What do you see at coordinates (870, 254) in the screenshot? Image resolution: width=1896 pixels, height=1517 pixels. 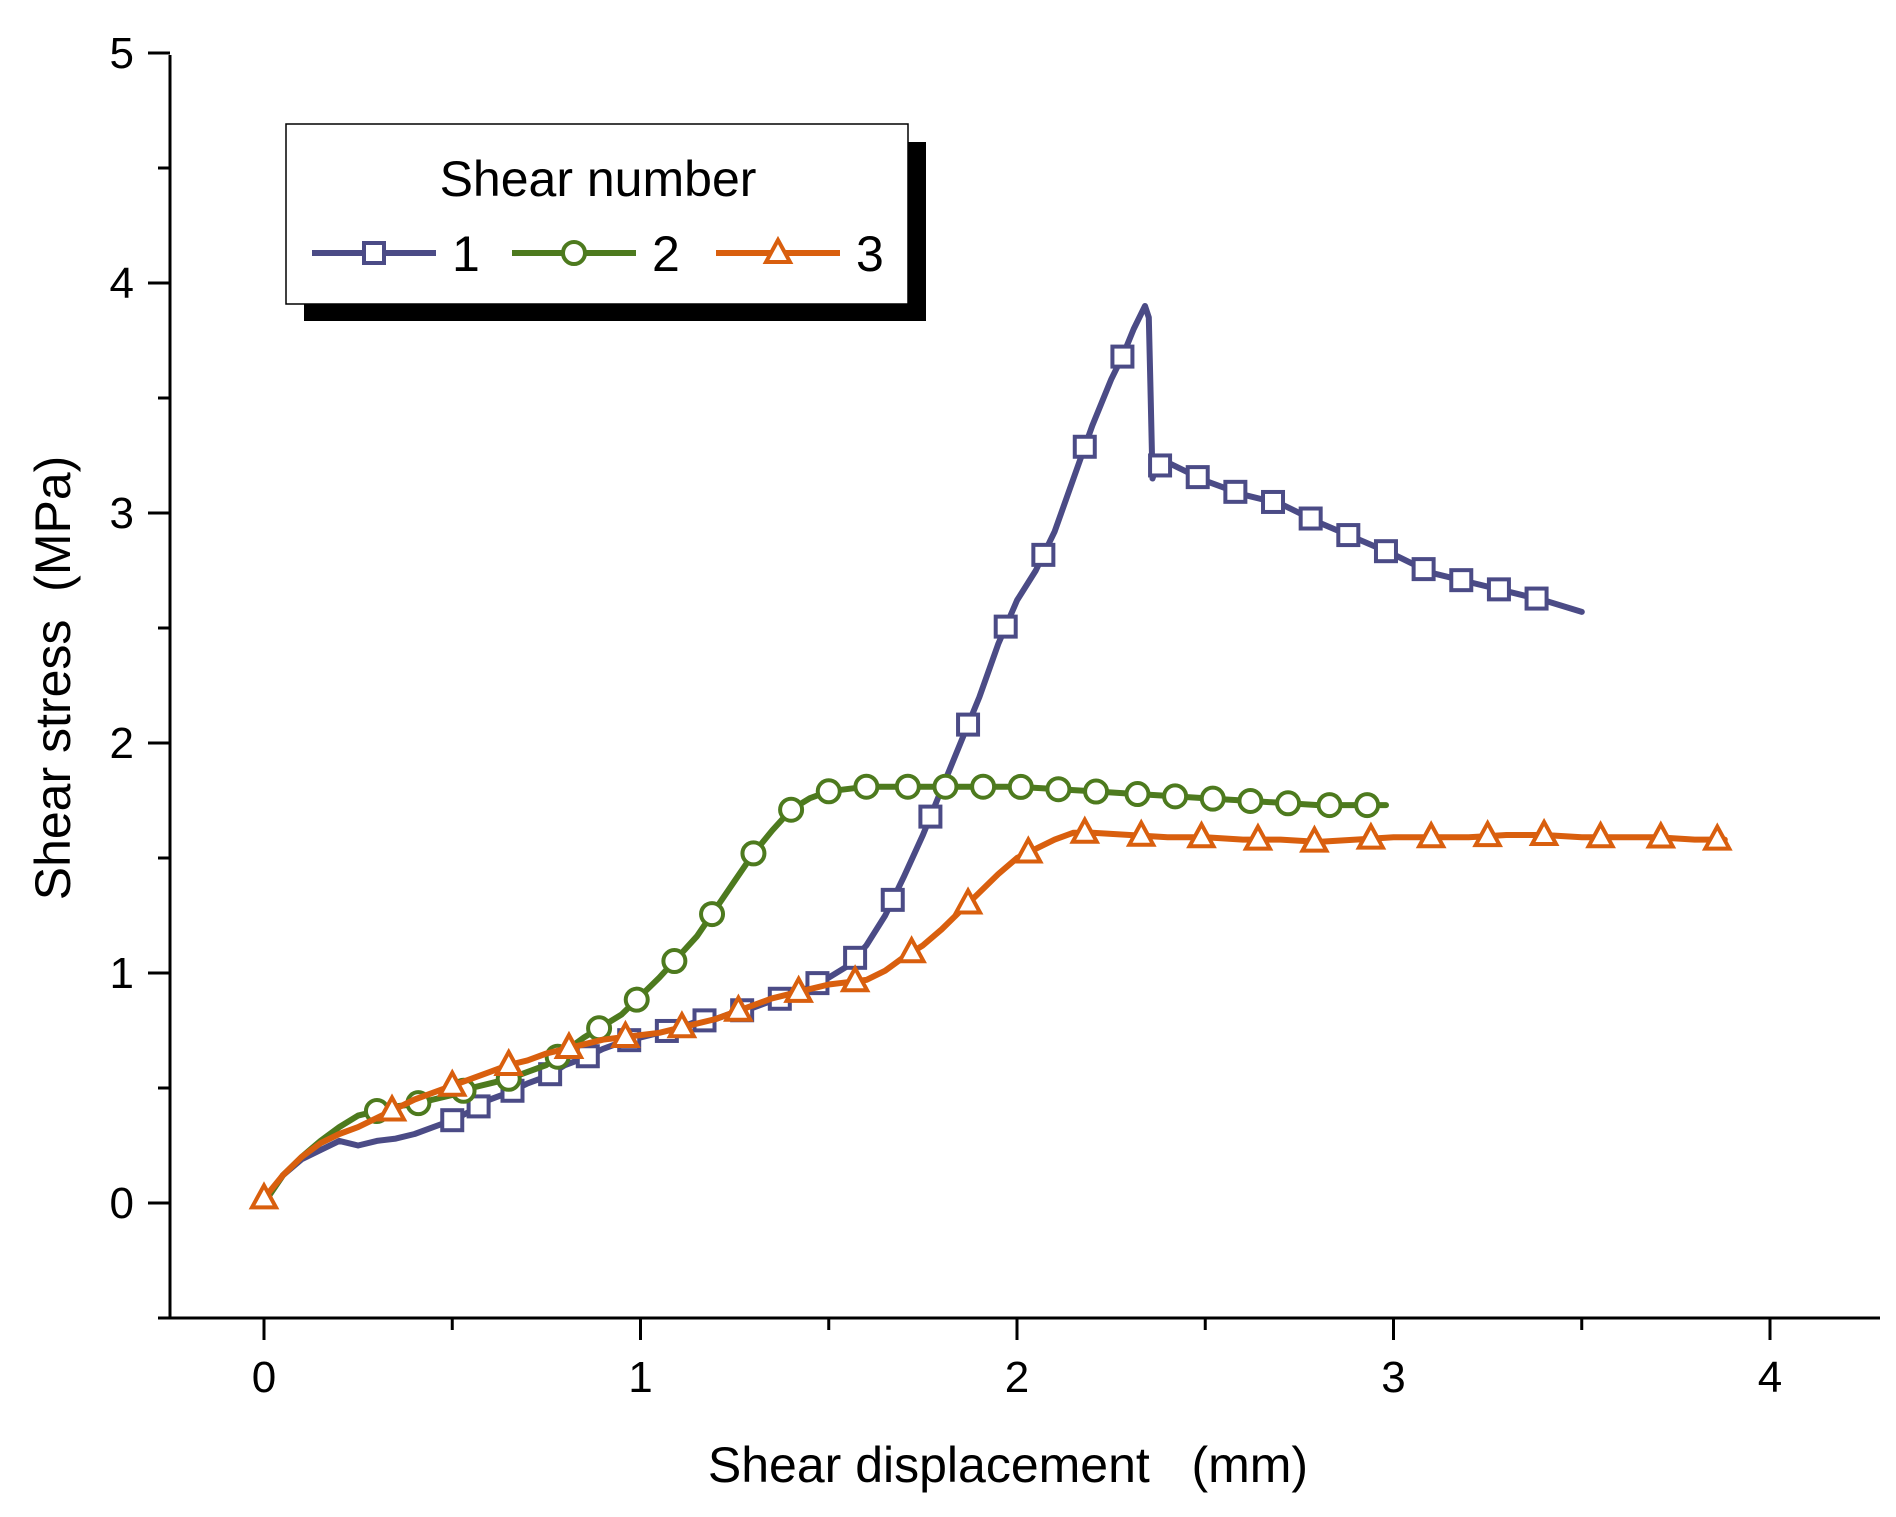 I see `legend-label-3: 3` at bounding box center [870, 254].